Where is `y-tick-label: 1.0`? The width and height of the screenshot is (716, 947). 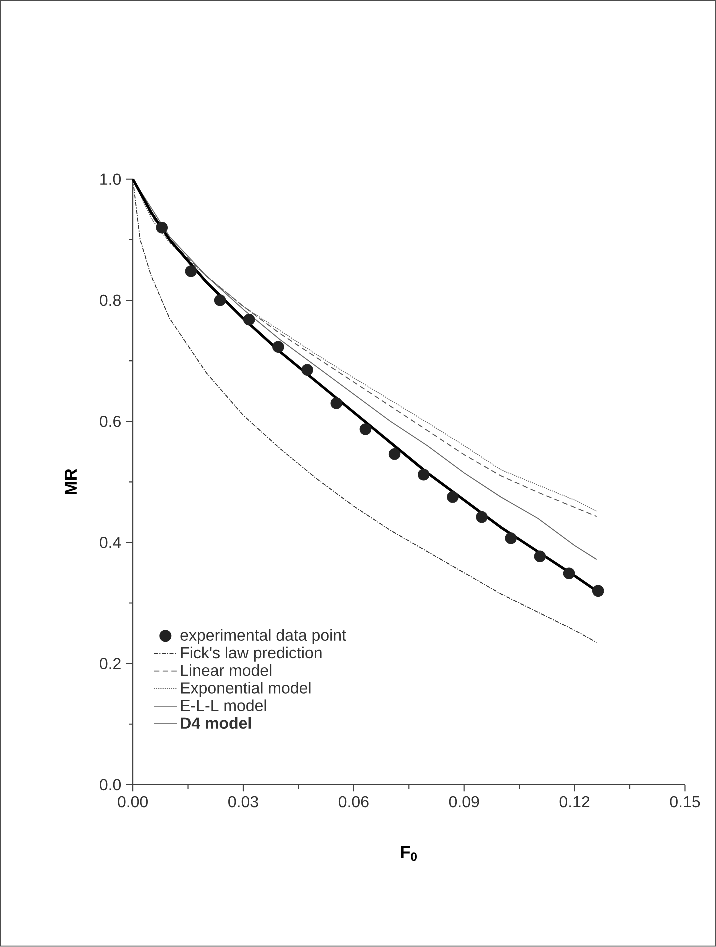
y-tick-label: 1.0 is located at coordinates (110, 180).